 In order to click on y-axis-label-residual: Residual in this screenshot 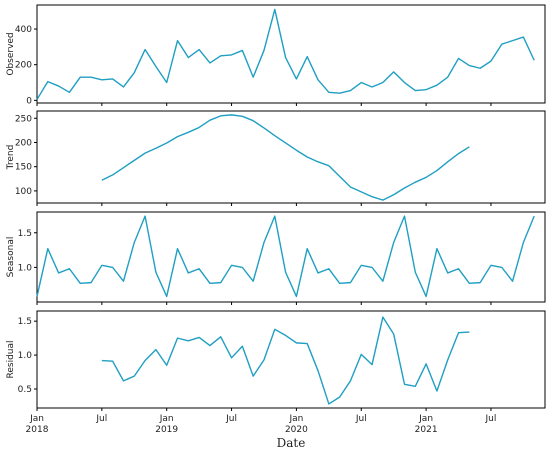, I will do `click(11, 359)`.